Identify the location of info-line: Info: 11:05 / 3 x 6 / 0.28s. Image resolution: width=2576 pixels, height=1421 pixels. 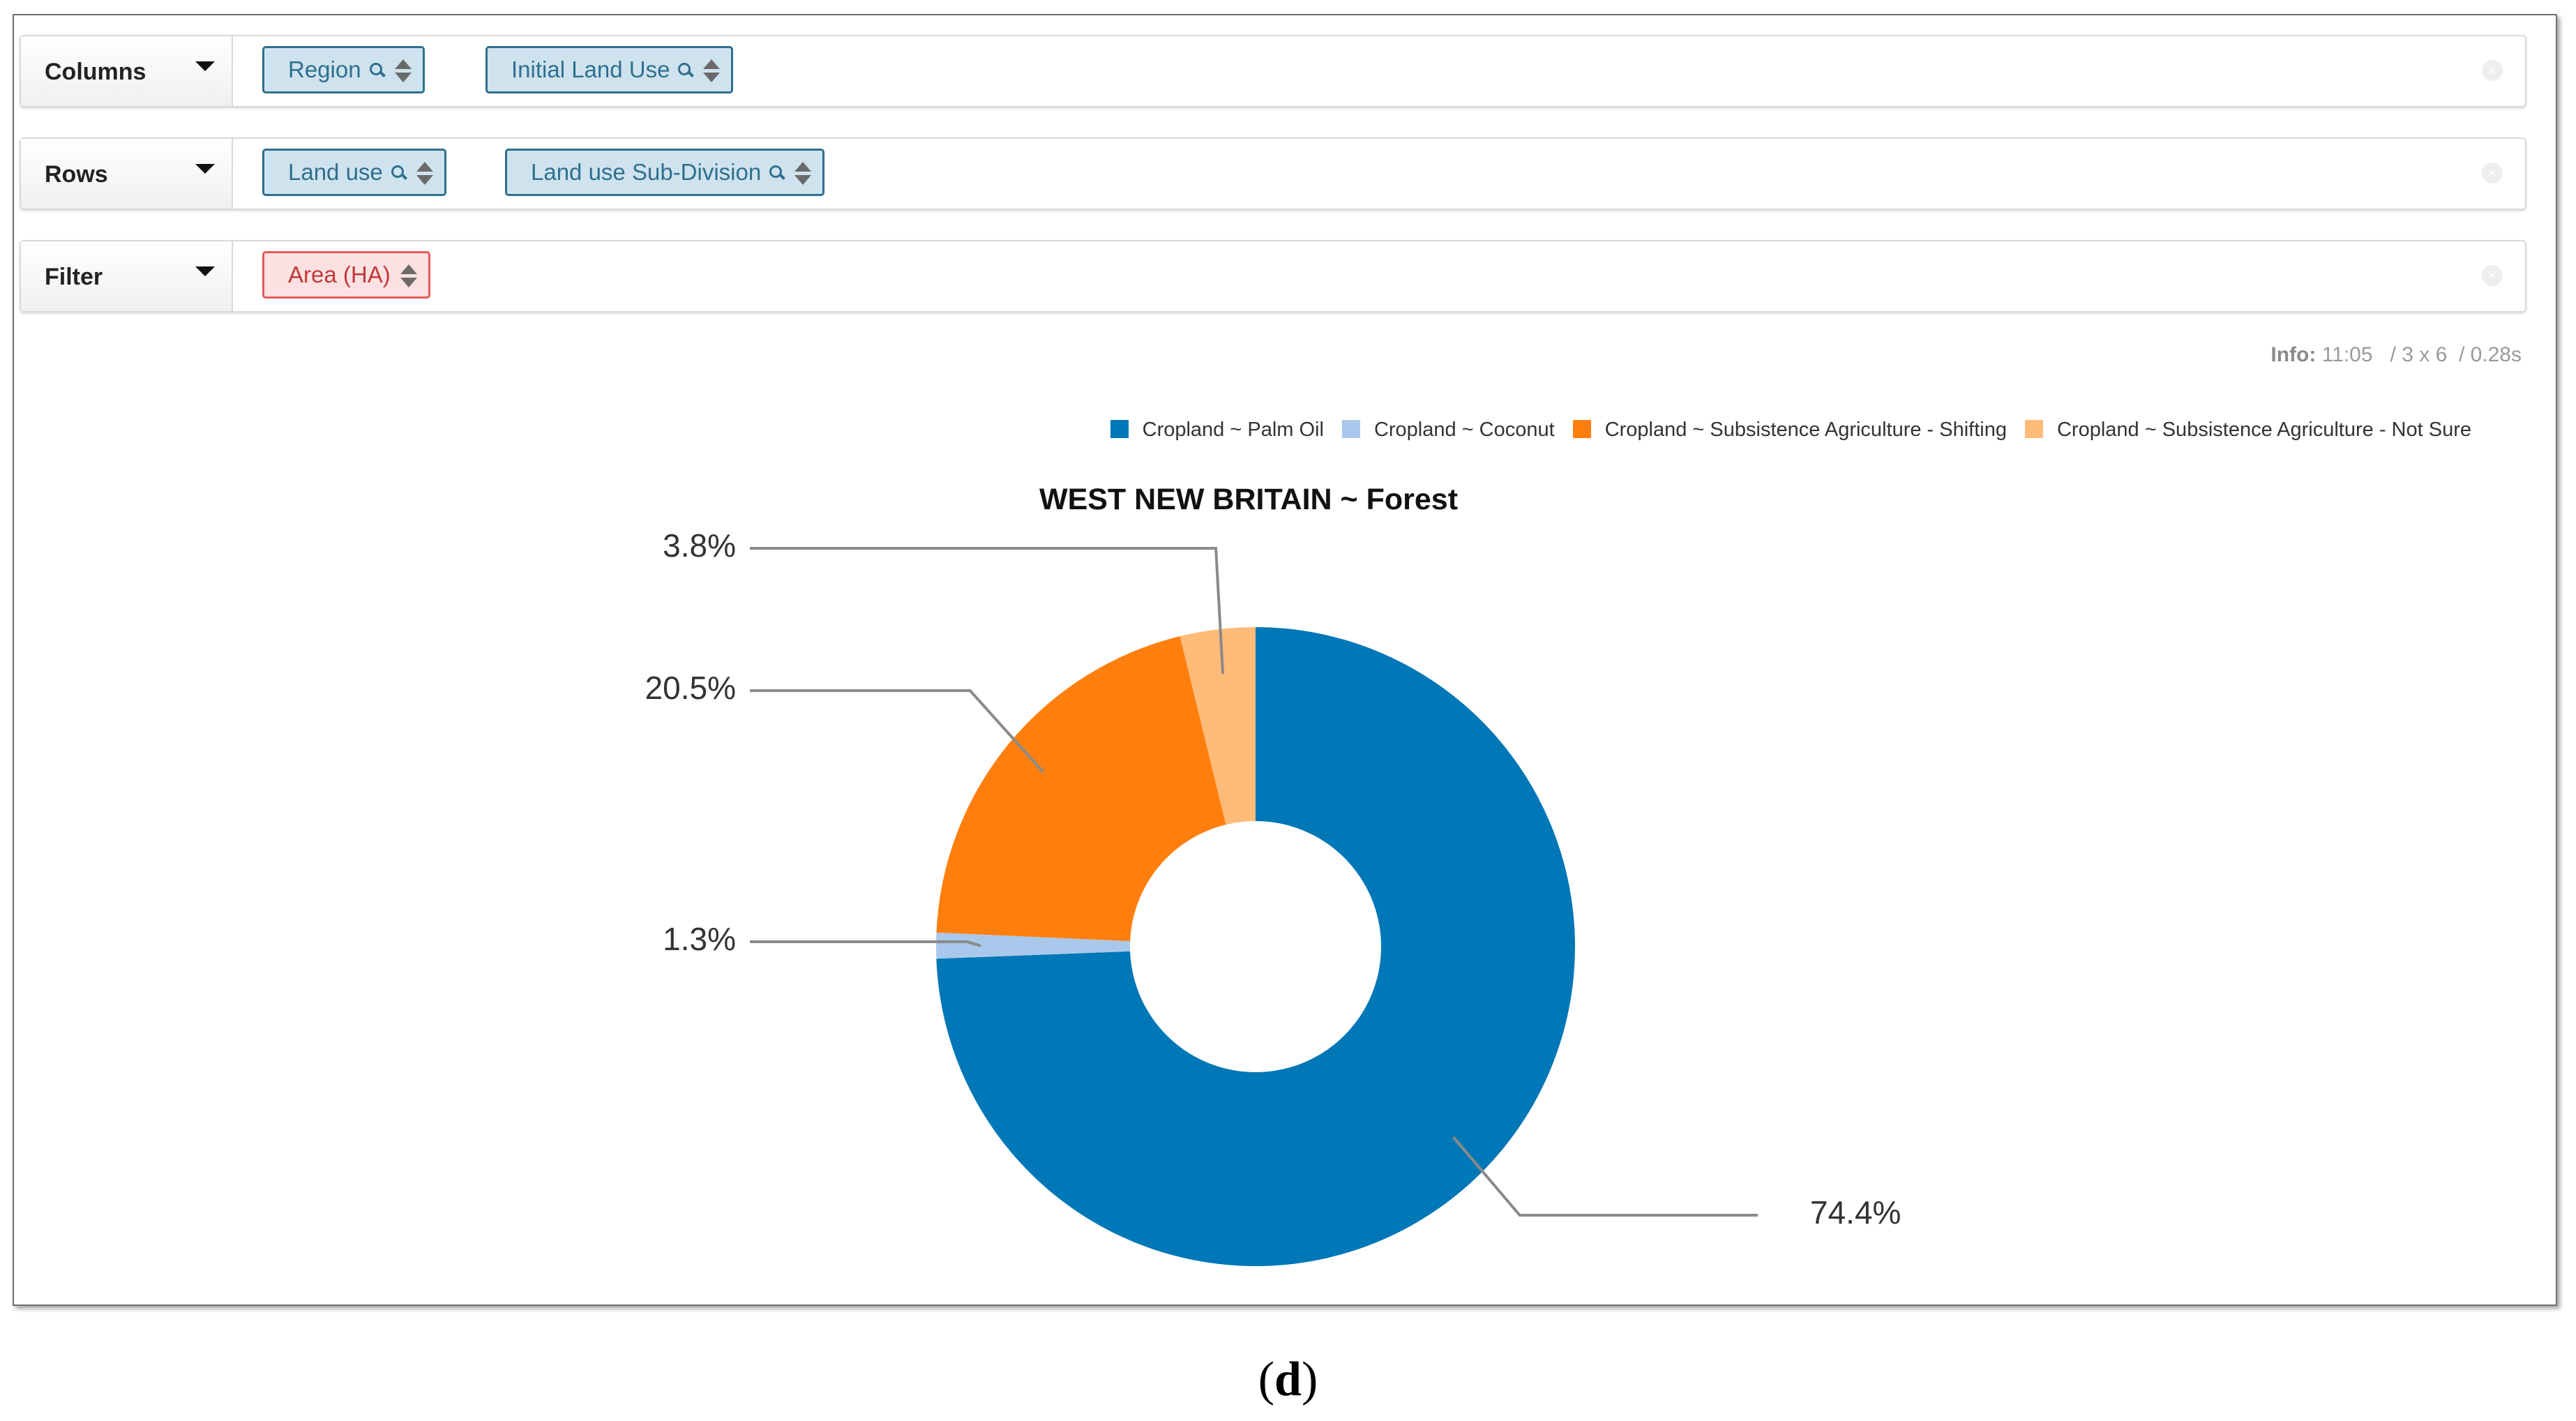
(2396, 355).